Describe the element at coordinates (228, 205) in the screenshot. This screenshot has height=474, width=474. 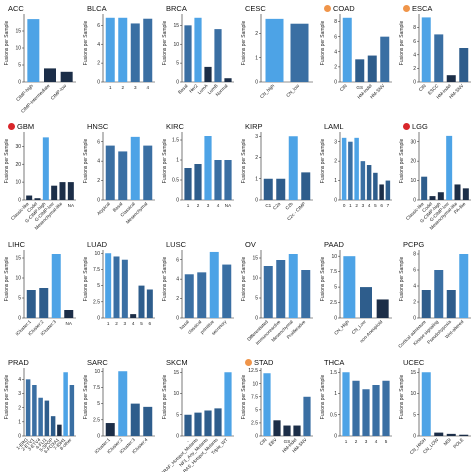
I see `x-tick-label: NA` at that location.